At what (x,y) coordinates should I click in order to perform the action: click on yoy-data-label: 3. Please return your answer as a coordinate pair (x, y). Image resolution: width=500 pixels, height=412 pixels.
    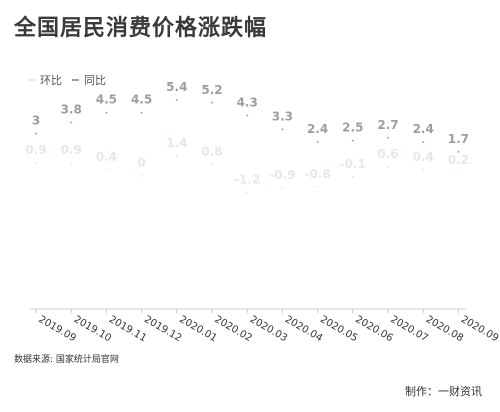
    Looking at the image, I should click on (36, 121).